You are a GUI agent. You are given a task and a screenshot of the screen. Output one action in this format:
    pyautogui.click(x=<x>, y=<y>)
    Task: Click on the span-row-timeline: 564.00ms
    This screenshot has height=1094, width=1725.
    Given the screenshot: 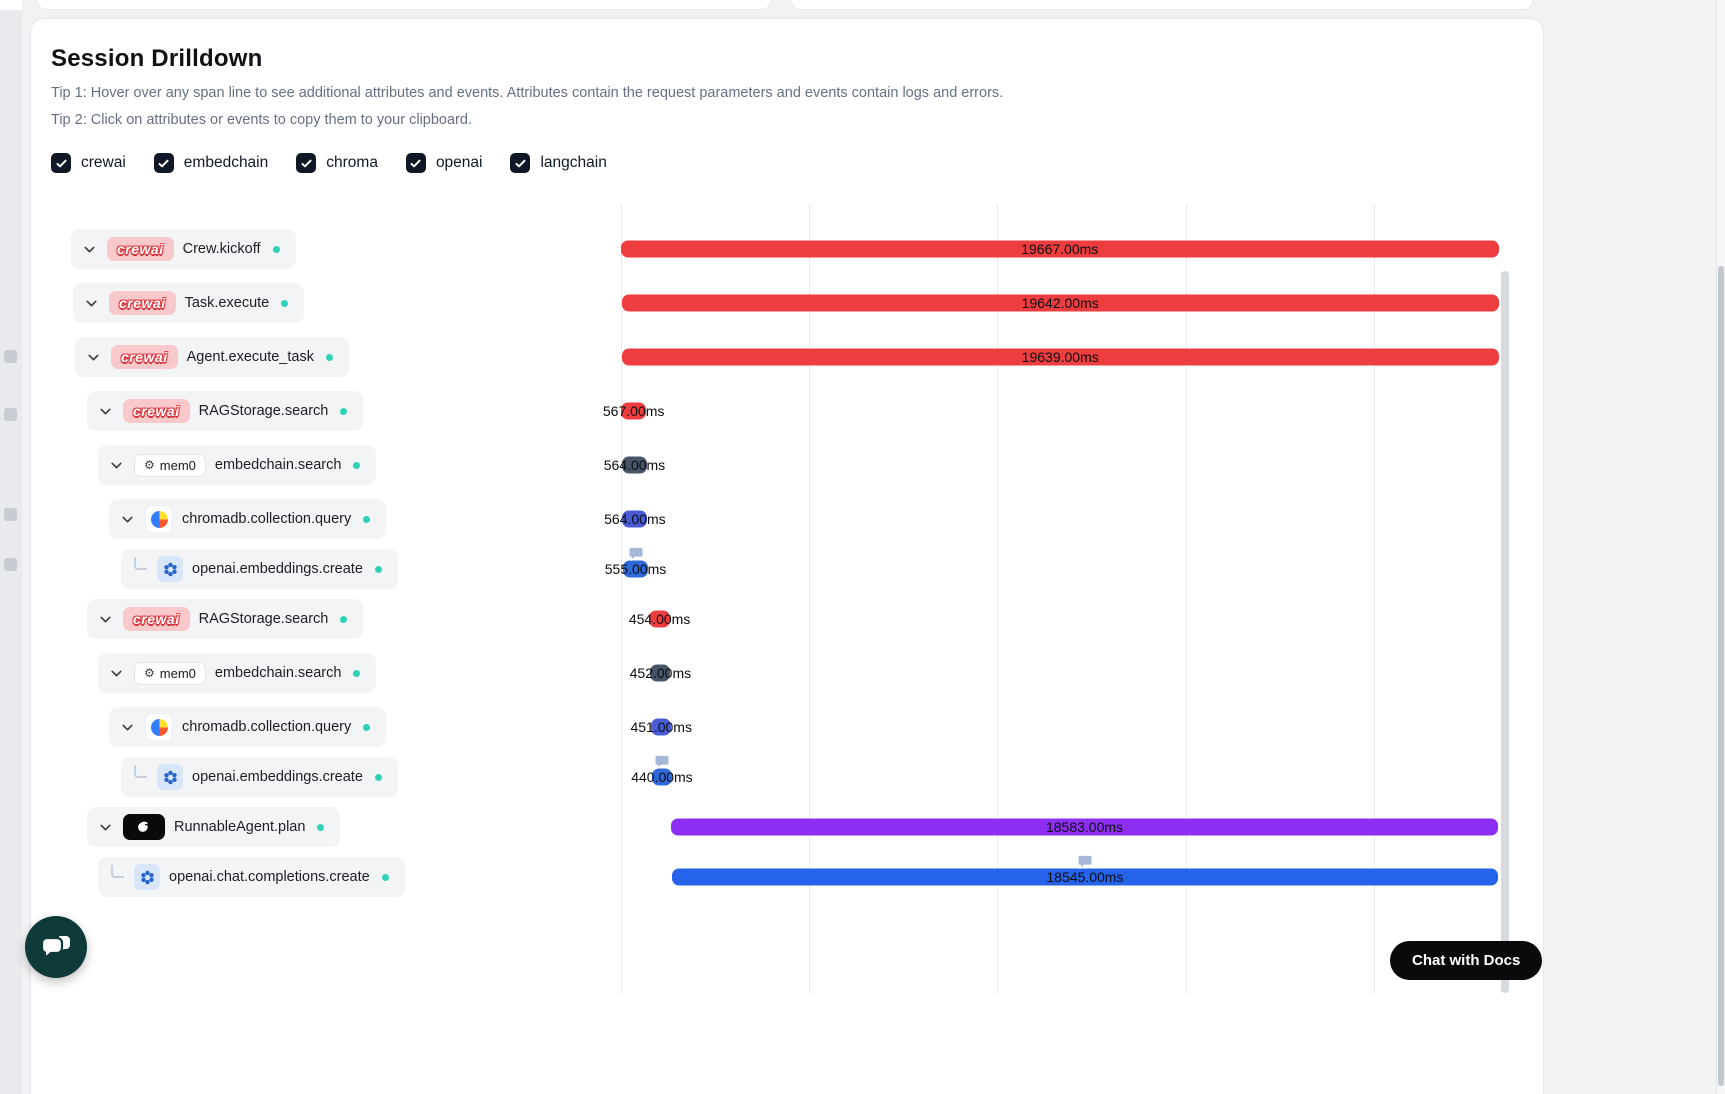 What is the action you would take?
    pyautogui.click(x=1057, y=519)
    